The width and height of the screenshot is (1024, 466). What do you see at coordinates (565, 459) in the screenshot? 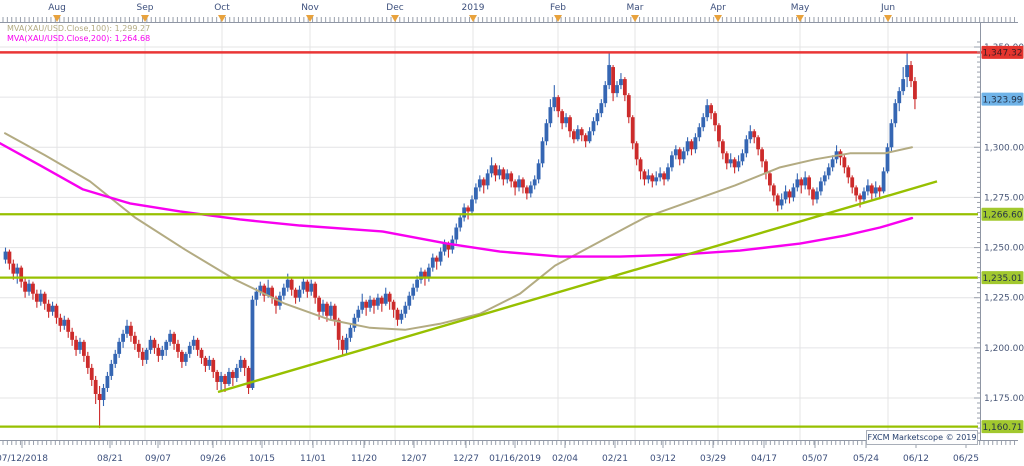
I see `date-label: 02/04` at bounding box center [565, 459].